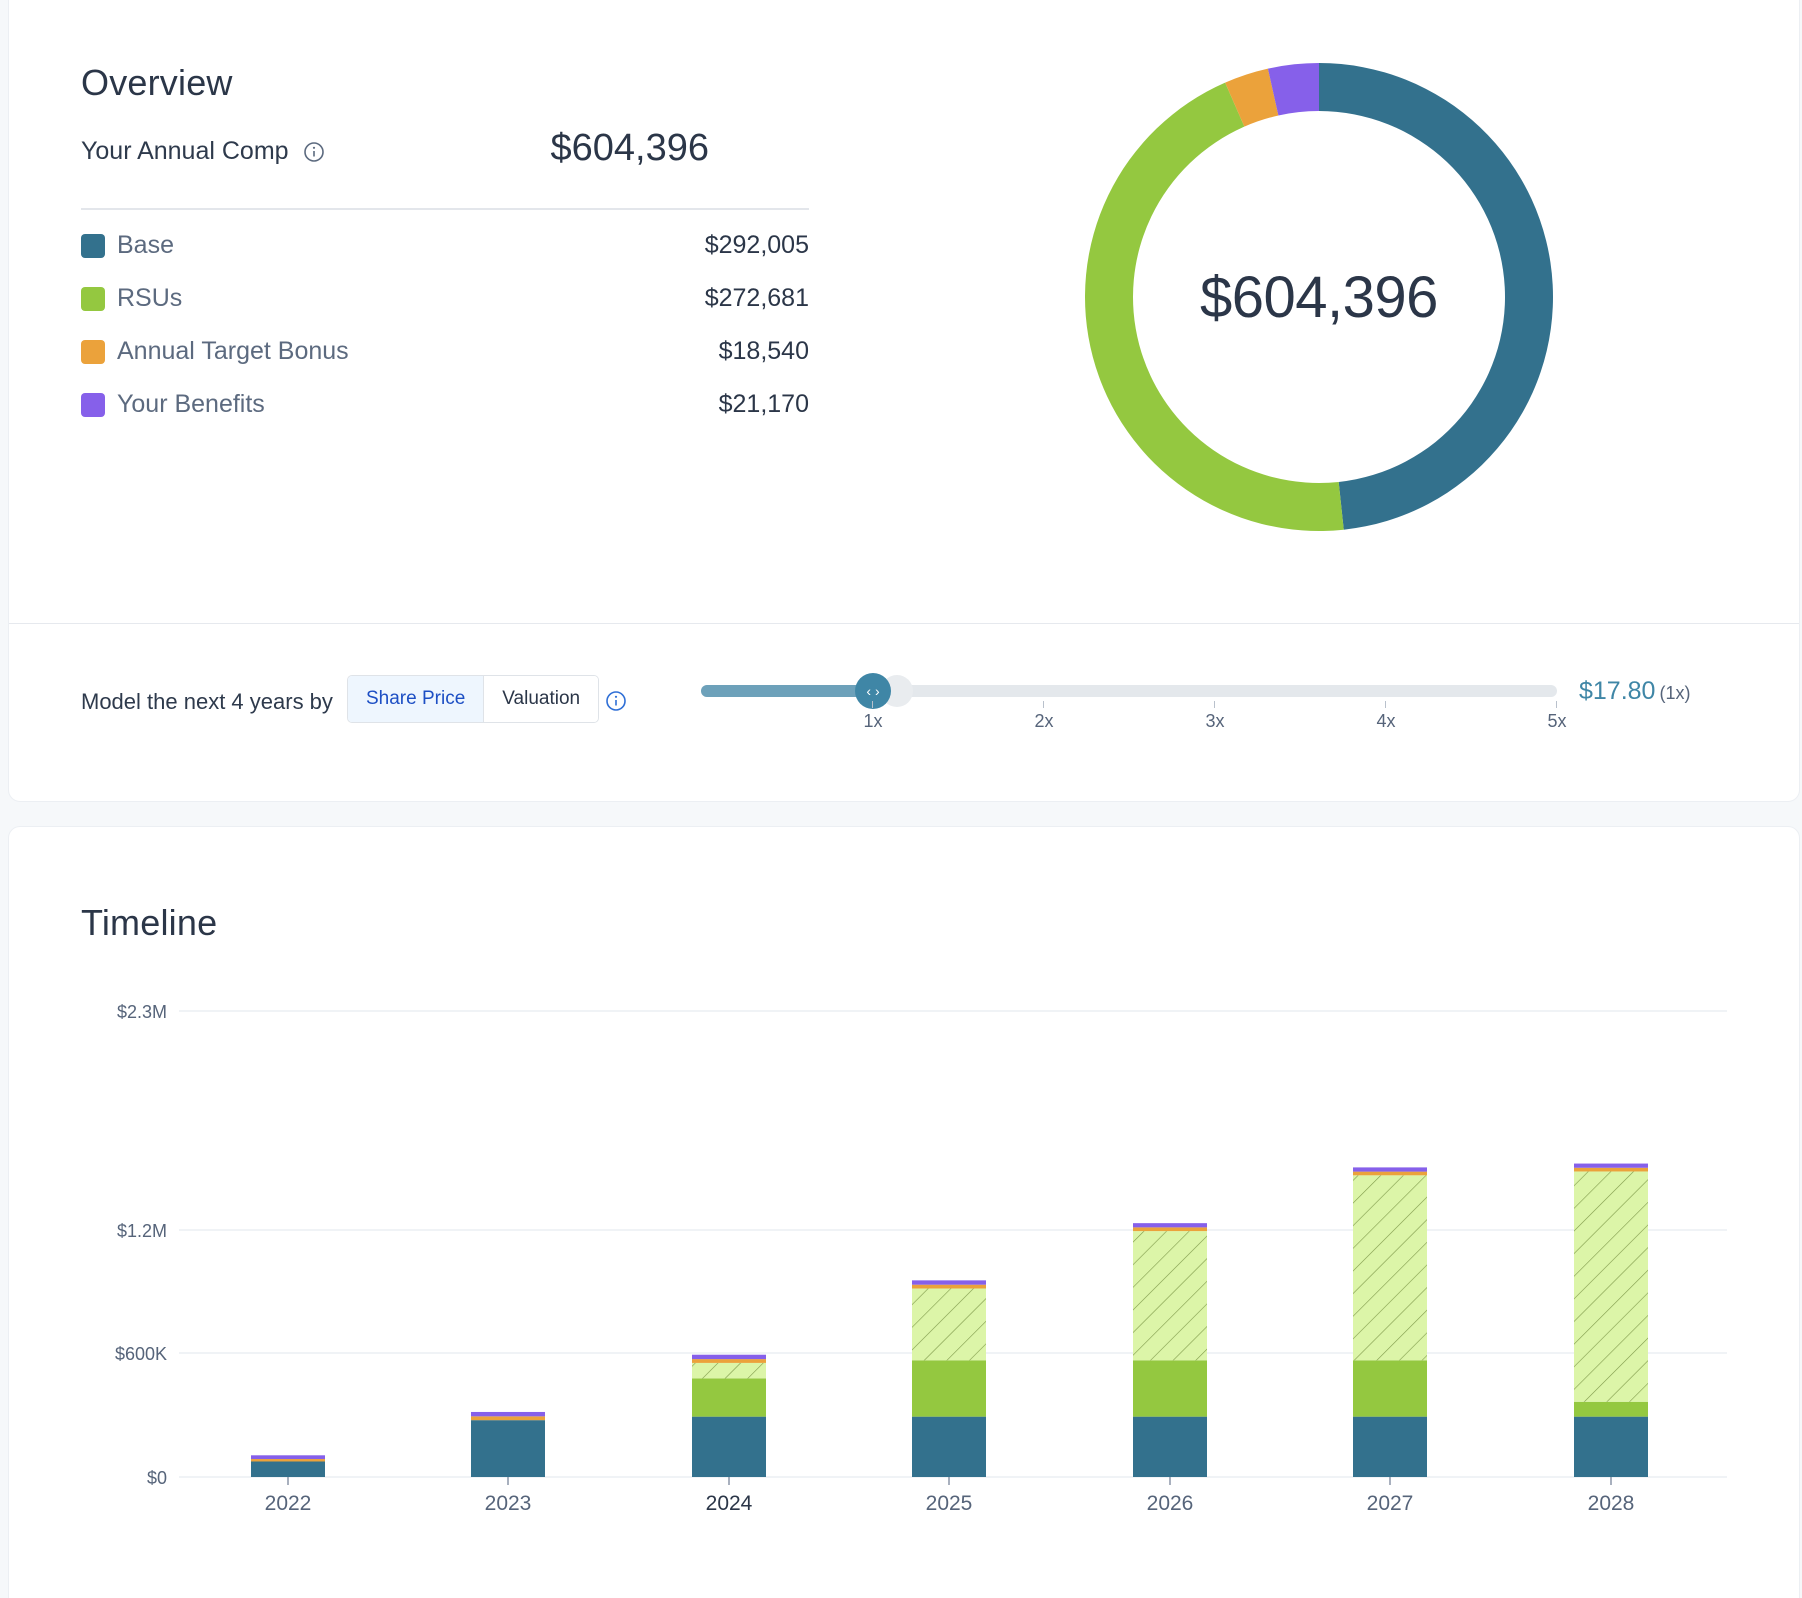 The width and height of the screenshot is (1802, 1598). What do you see at coordinates (630, 148) in the screenshot?
I see `annual-comp-total: $604,396` at bounding box center [630, 148].